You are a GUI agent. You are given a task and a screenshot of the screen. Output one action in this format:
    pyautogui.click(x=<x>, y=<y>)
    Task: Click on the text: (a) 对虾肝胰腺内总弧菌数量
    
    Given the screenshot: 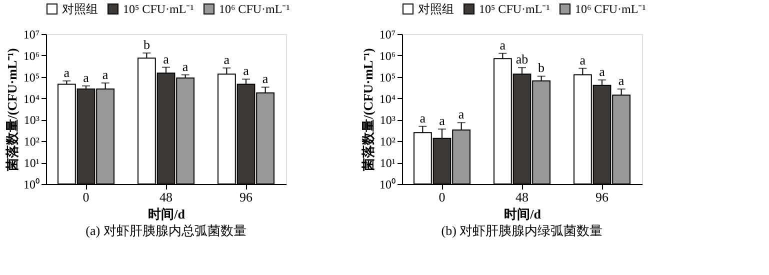 What is the action you would take?
    pyautogui.click(x=166, y=230)
    